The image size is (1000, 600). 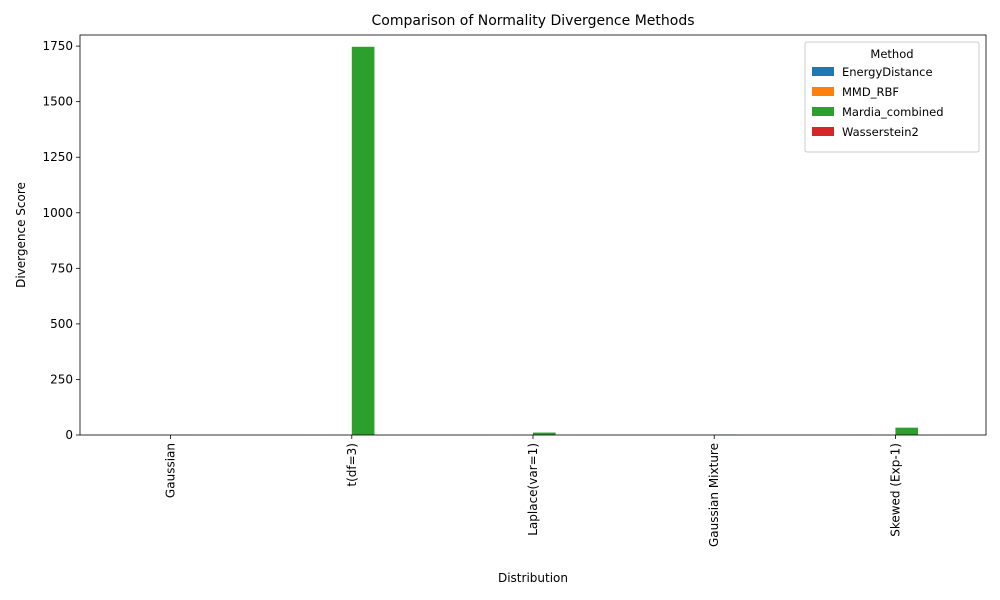 I want to click on y-tick-label: 0, so click(x=69, y=435).